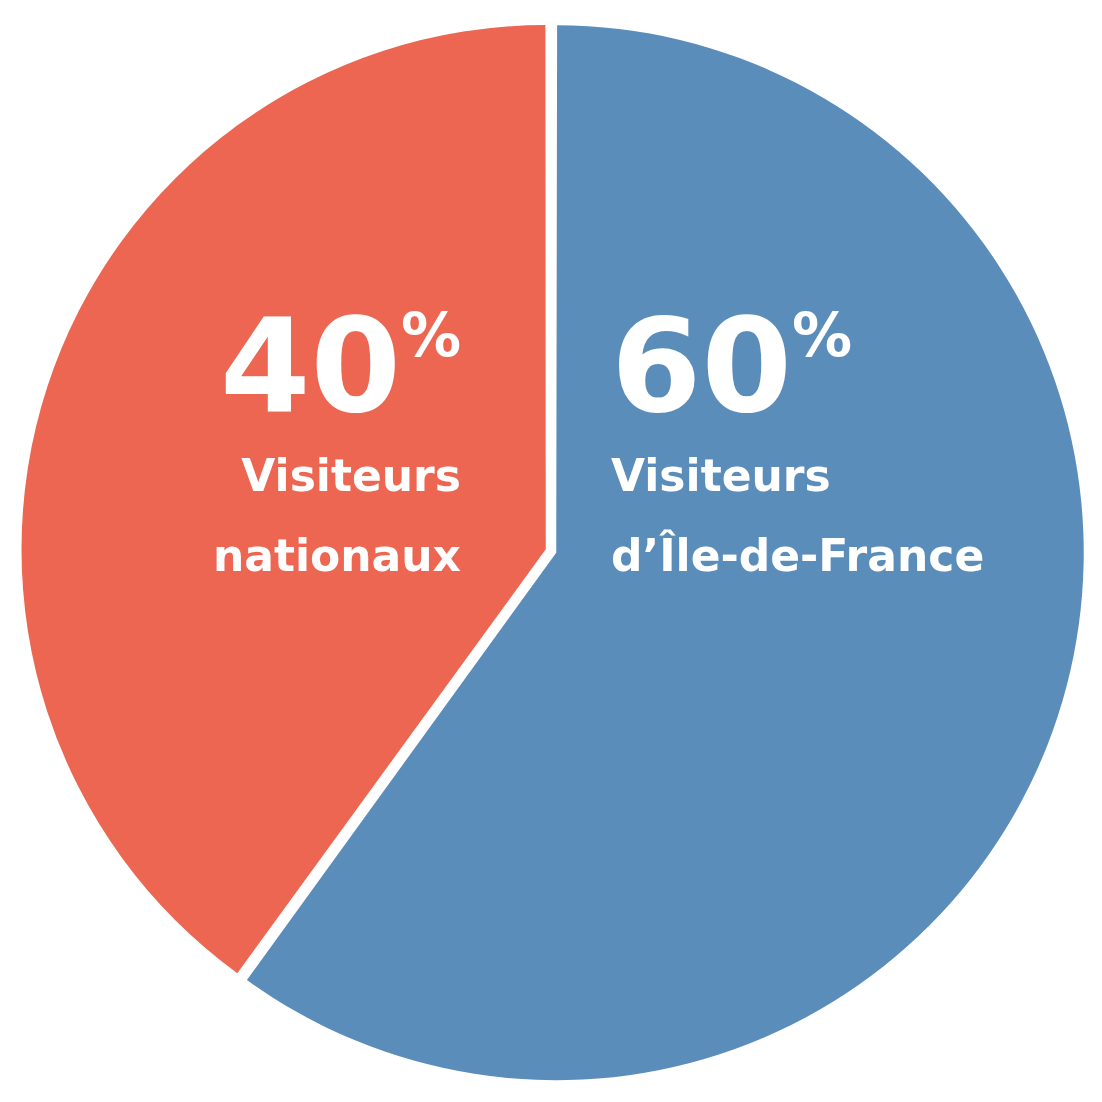  Describe the element at coordinates (798, 515) in the screenshot. I see `slice-label: Visiteurs d’Île-de-France` at that location.